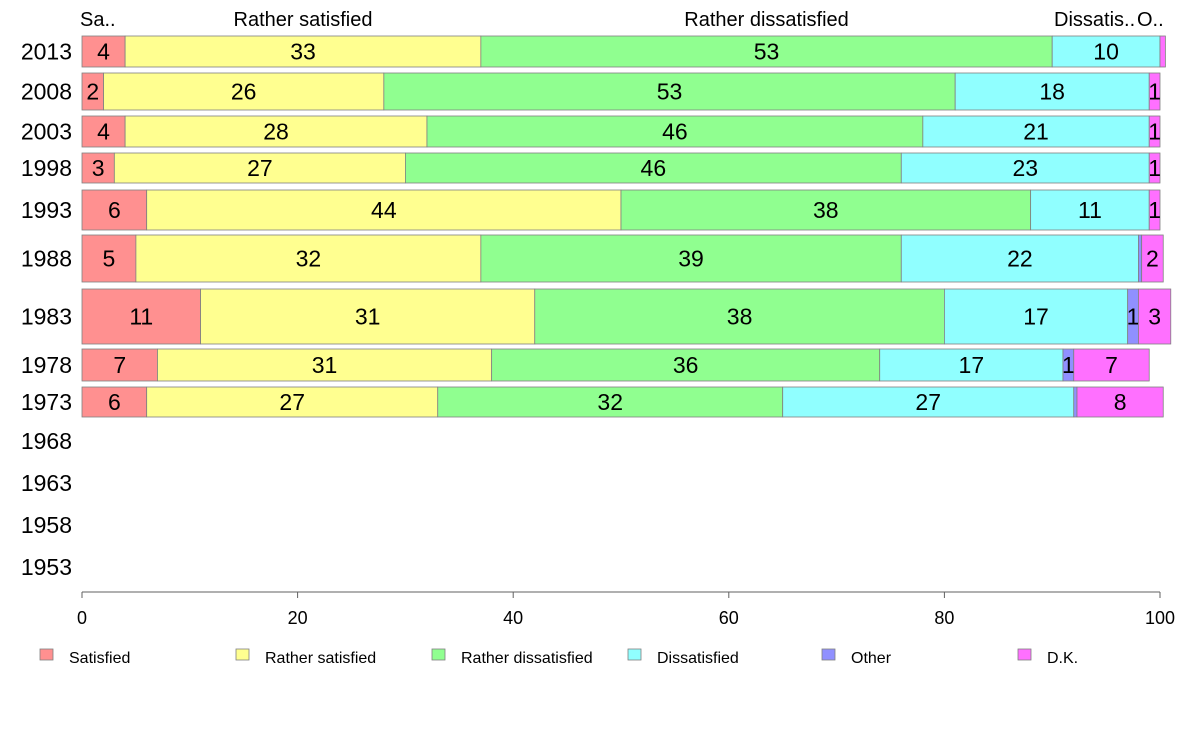  Describe the element at coordinates (944, 618) in the screenshot. I see `x-tick-label-80: 80` at that location.